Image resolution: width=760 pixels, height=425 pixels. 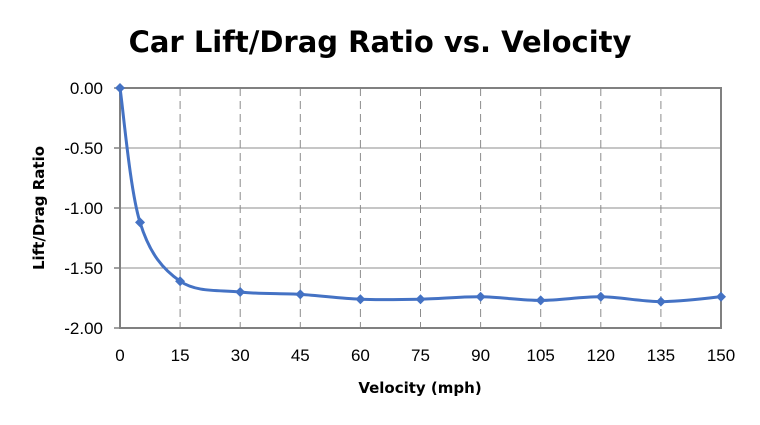 I want to click on y-axis-title: Lift/Drag Ratio, so click(x=39, y=208).